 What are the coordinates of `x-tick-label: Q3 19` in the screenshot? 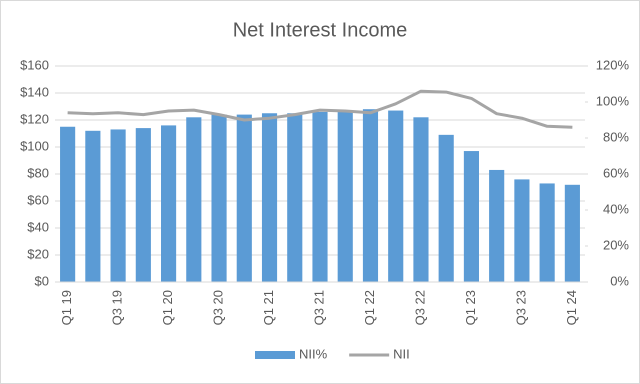 It's located at (117, 307).